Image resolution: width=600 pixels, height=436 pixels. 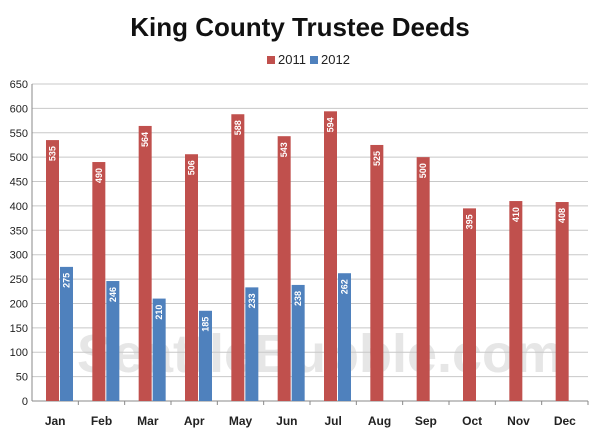 I want to click on bar-2011-Apr, so click(x=191, y=277).